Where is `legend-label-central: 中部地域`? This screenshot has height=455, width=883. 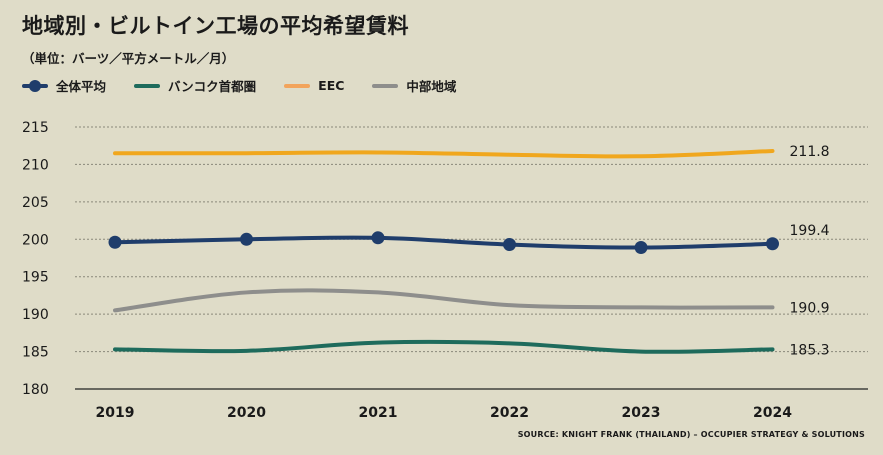 legend-label-central: 中部地域 is located at coordinates (431, 86).